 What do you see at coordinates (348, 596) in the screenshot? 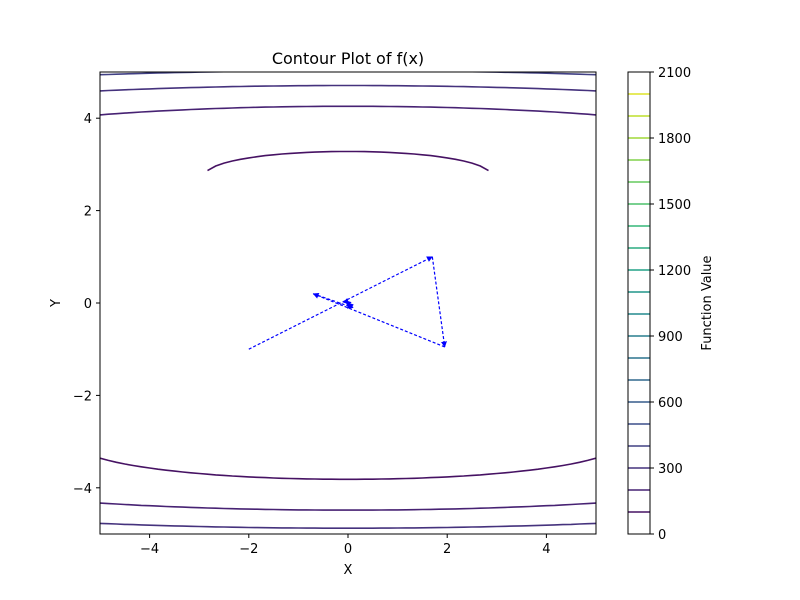
I see `contour-line-1100-bottom` at bounding box center [348, 596].